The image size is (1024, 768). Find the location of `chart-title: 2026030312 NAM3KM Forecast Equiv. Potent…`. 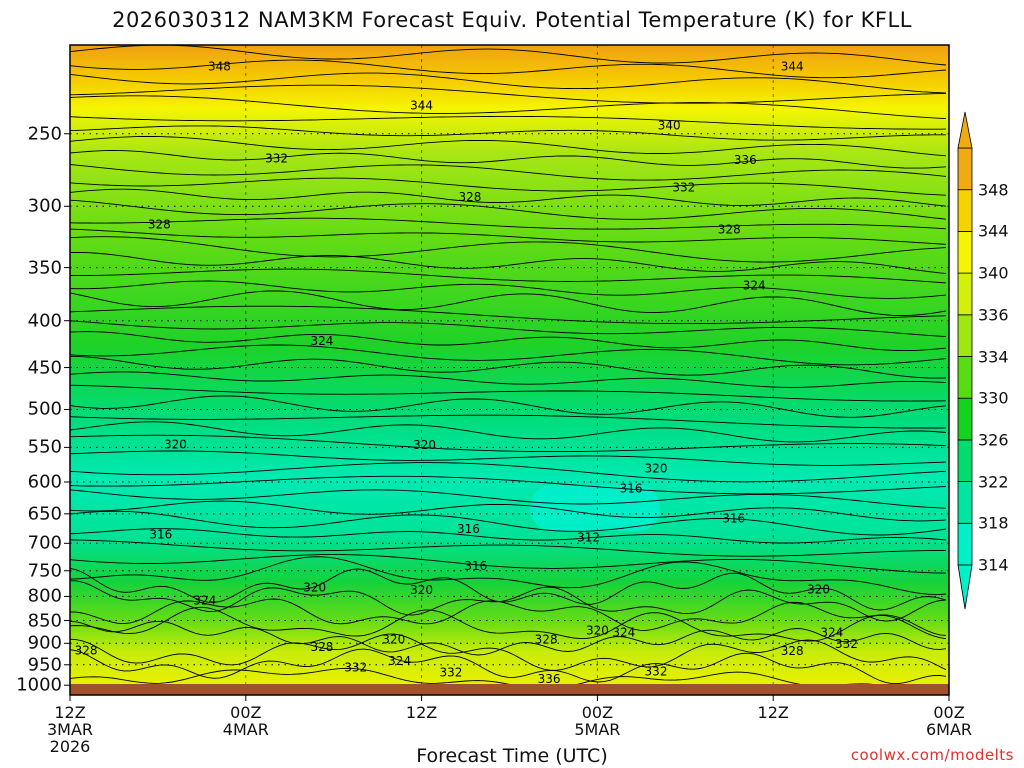

chart-title: 2026030312 NAM3KM Forecast Equiv. Potent… is located at coordinates (512, 20).